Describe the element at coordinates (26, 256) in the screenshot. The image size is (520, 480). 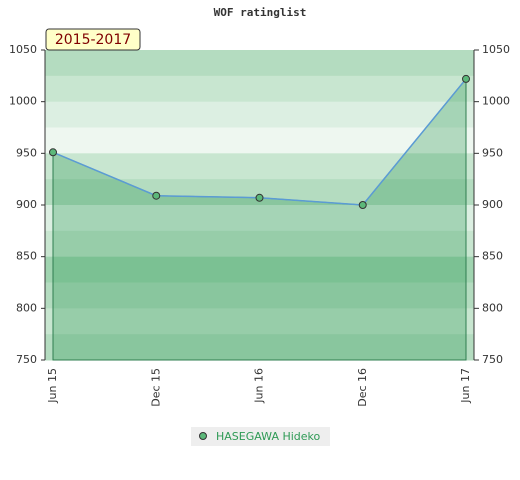
I see `y-tick-label: 850` at that location.